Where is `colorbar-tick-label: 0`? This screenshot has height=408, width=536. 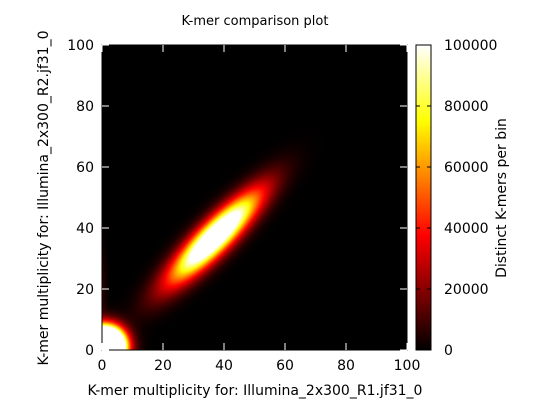 colorbar-tick-label: 0 is located at coordinates (448, 351).